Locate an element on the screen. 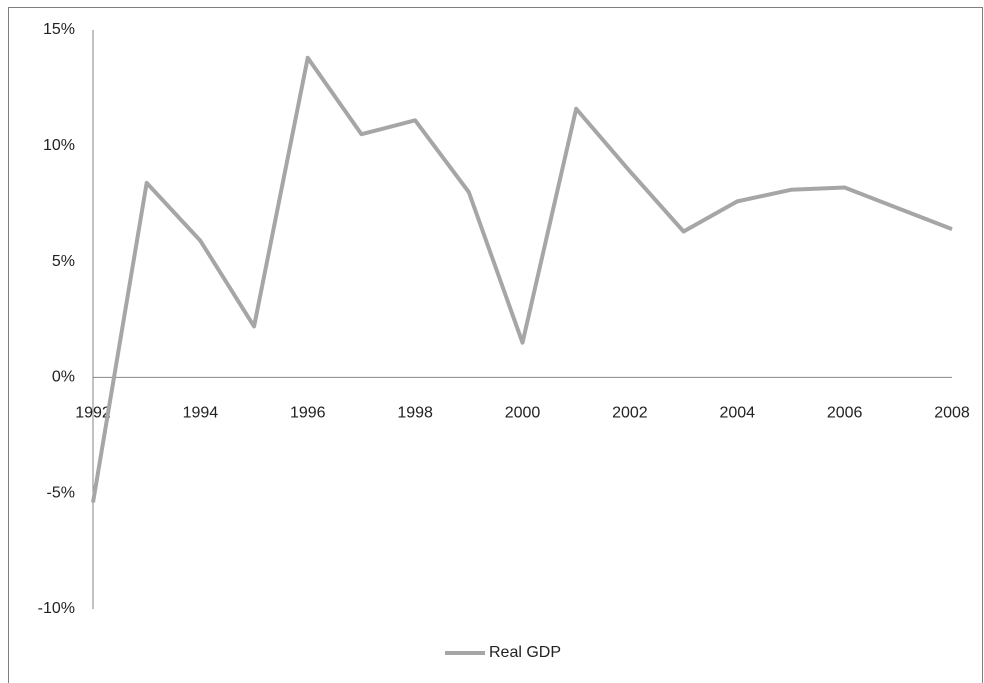  x-tick-label: 2000 is located at coordinates (523, 413).